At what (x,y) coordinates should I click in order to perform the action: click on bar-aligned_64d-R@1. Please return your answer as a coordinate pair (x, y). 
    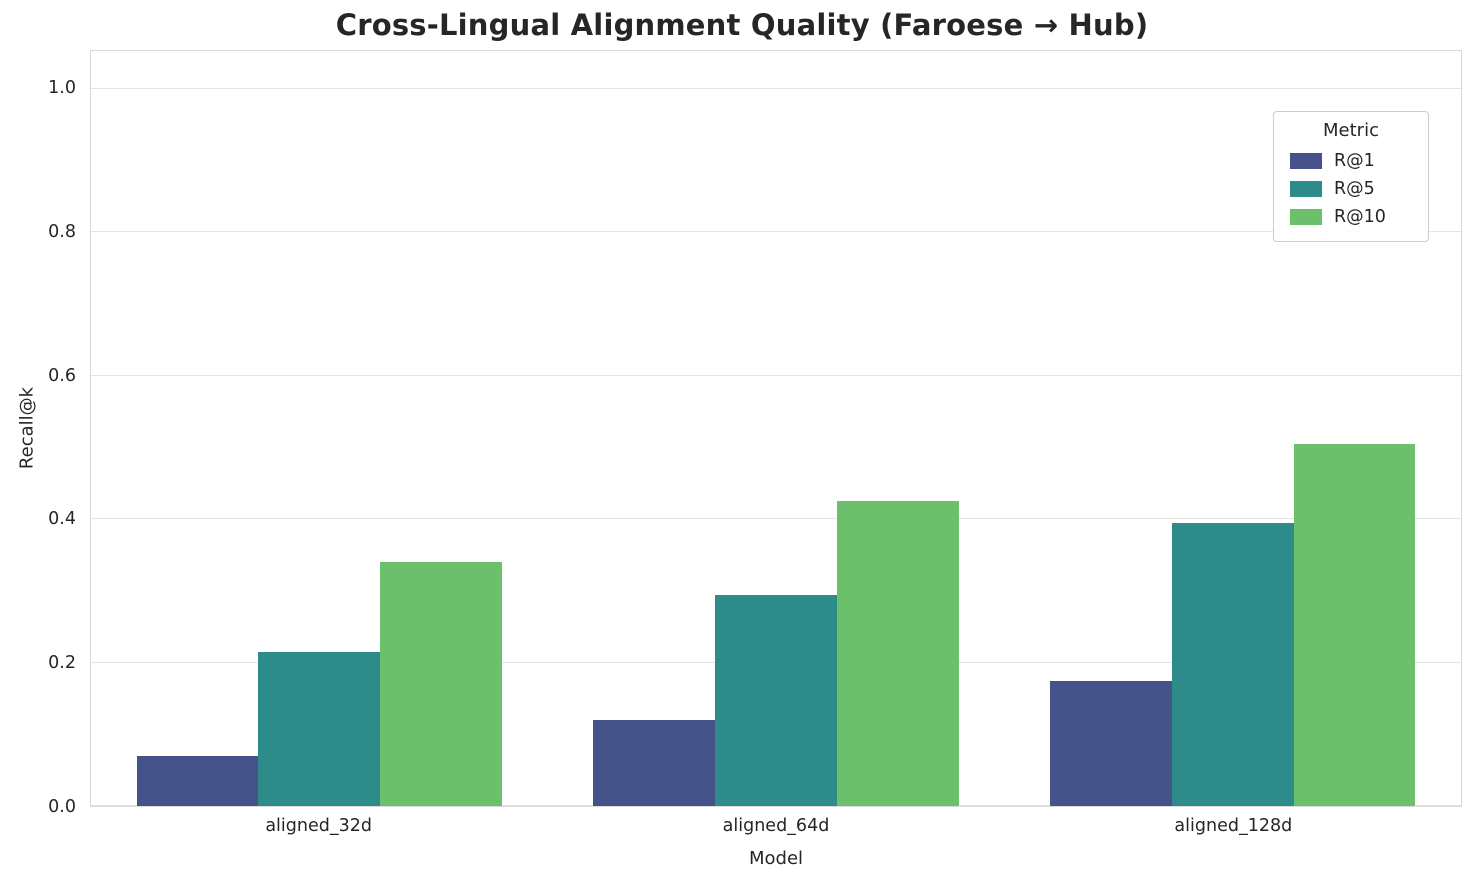
    Looking at the image, I should click on (654, 762).